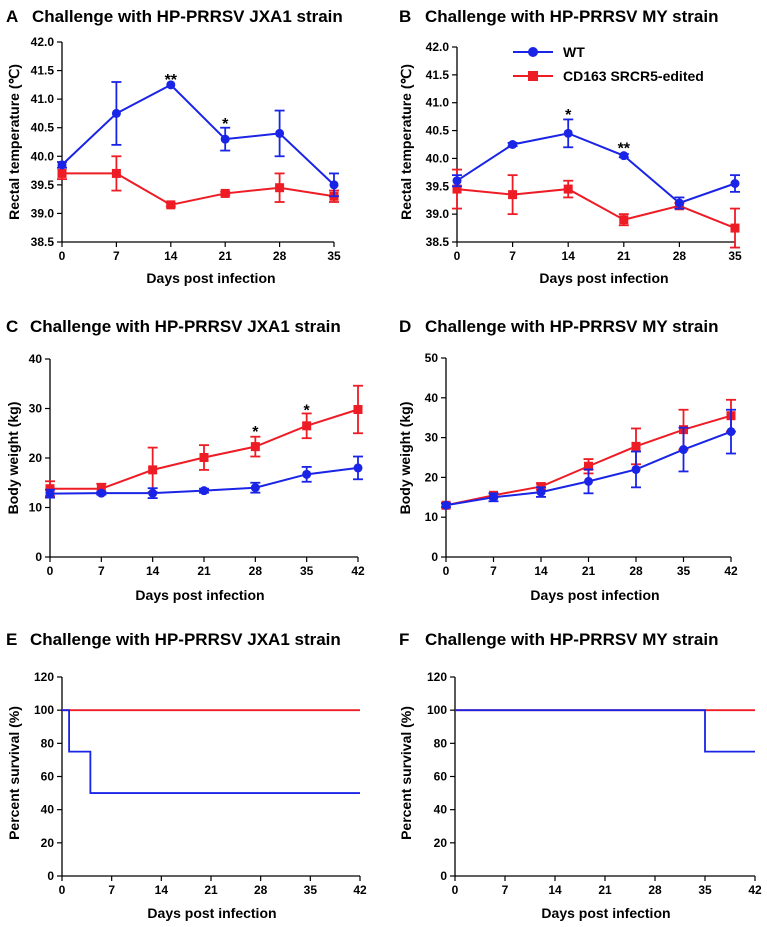  Describe the element at coordinates (307, 410) in the screenshot. I see `significance-label: *` at that location.